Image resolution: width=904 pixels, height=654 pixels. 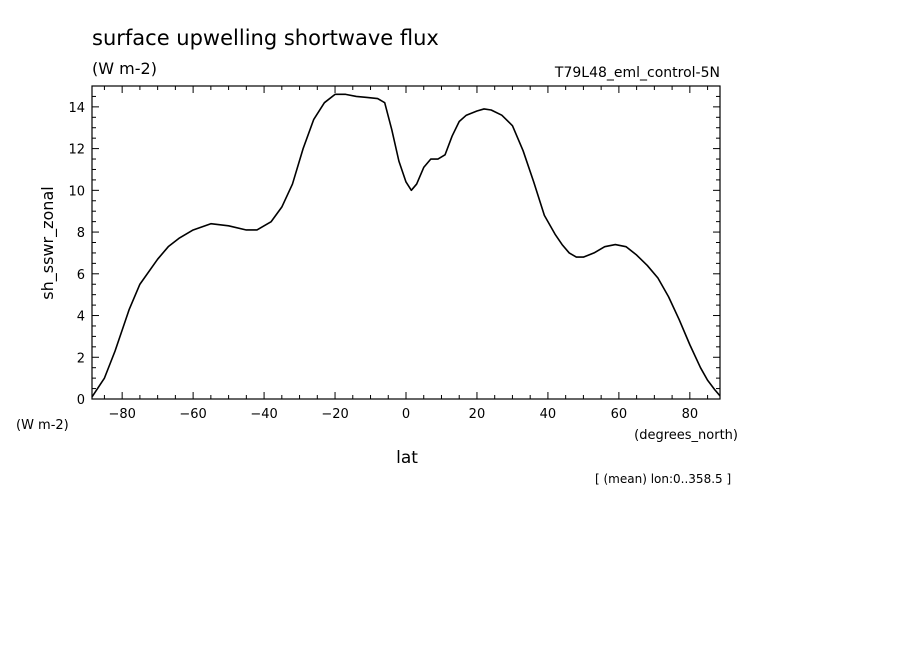 I want to click on x-tick-label: −60, so click(x=192, y=414).